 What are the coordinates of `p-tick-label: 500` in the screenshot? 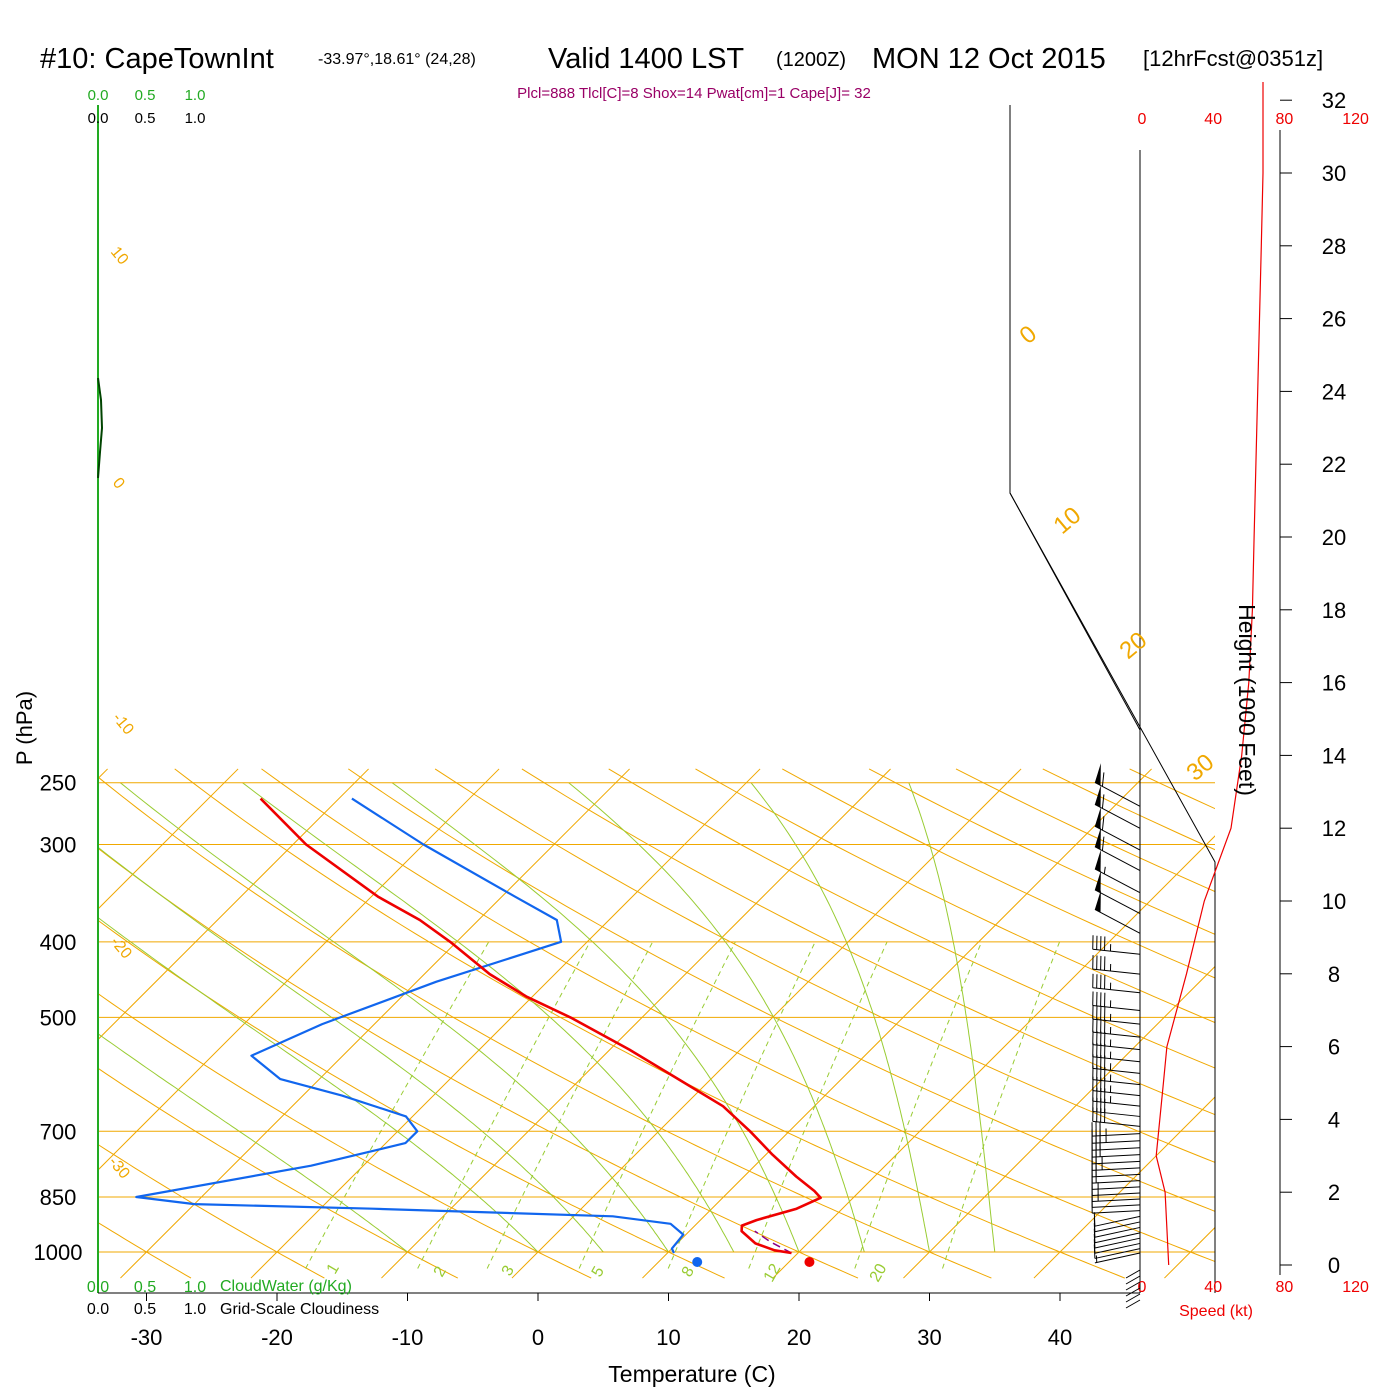 It's located at (58, 1017).